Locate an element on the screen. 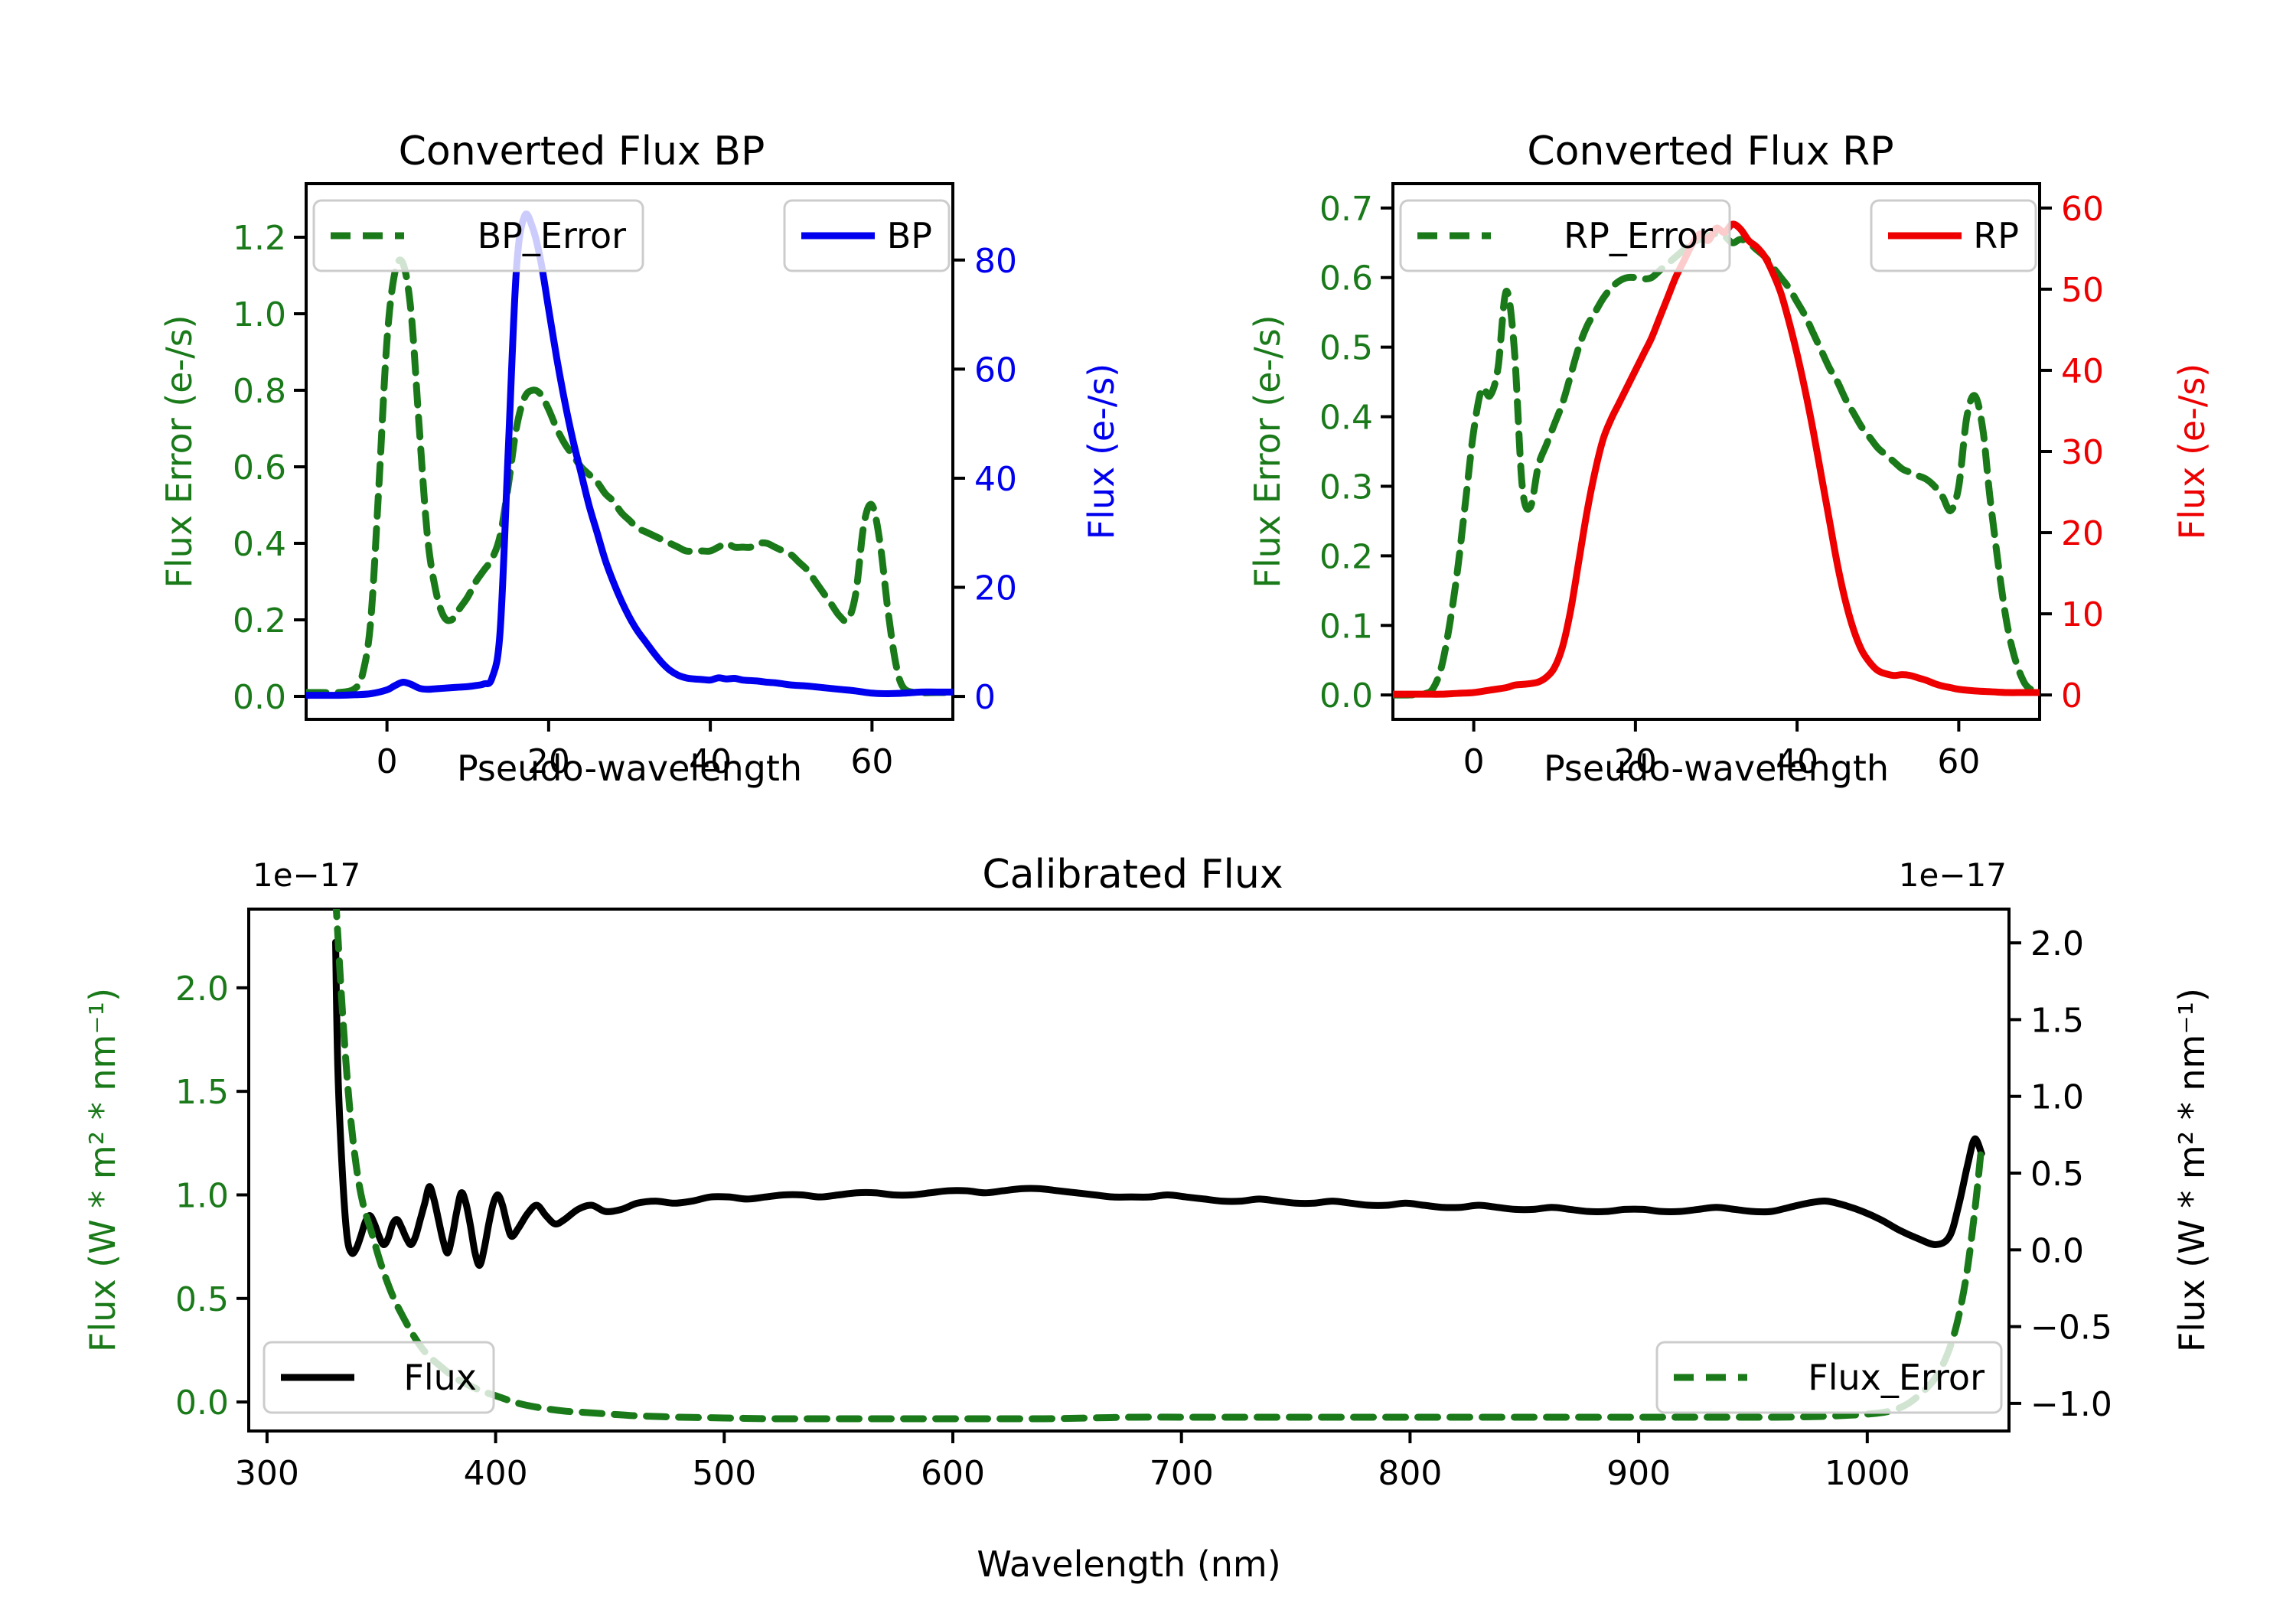  x-tick-label: 300 is located at coordinates (267, 1473).